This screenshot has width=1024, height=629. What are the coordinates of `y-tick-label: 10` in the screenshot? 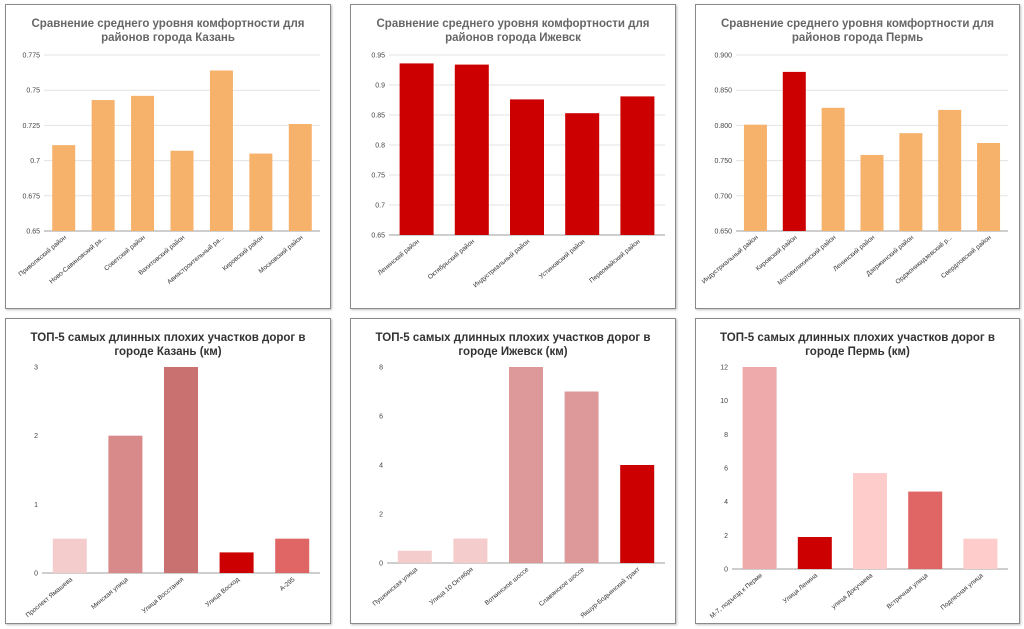 It's located at (724, 401).